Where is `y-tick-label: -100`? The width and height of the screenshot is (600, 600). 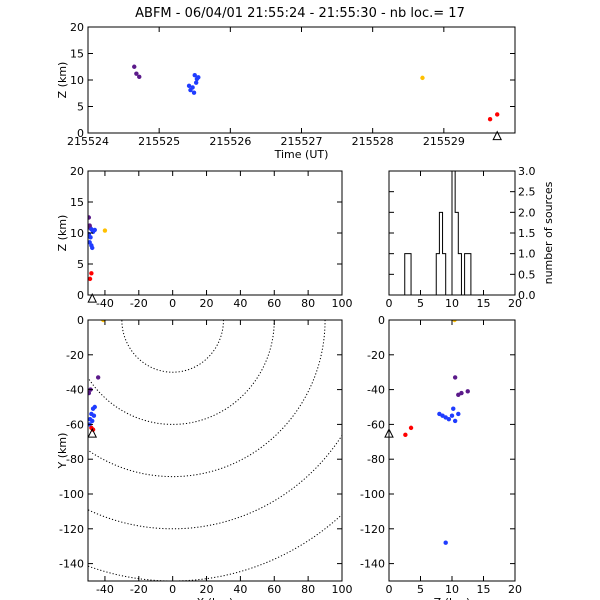 y-tick-label: -100 is located at coordinates (372, 494).